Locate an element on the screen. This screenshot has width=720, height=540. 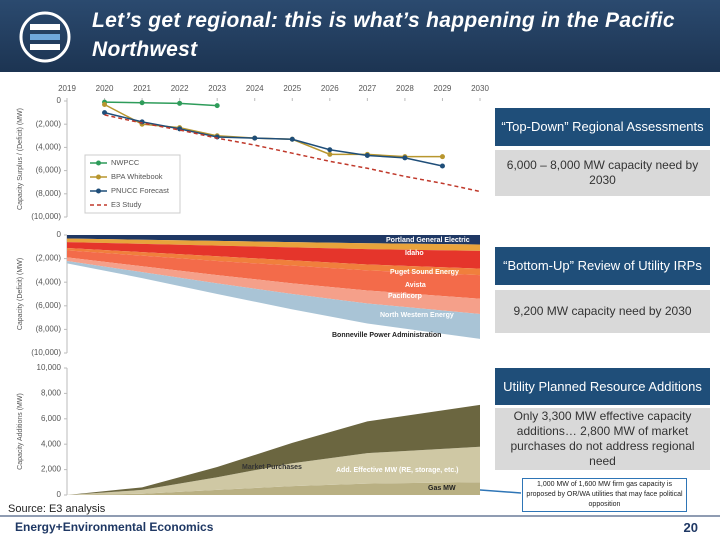
source: Source: E3 analysis is located at coordinates (57, 509).